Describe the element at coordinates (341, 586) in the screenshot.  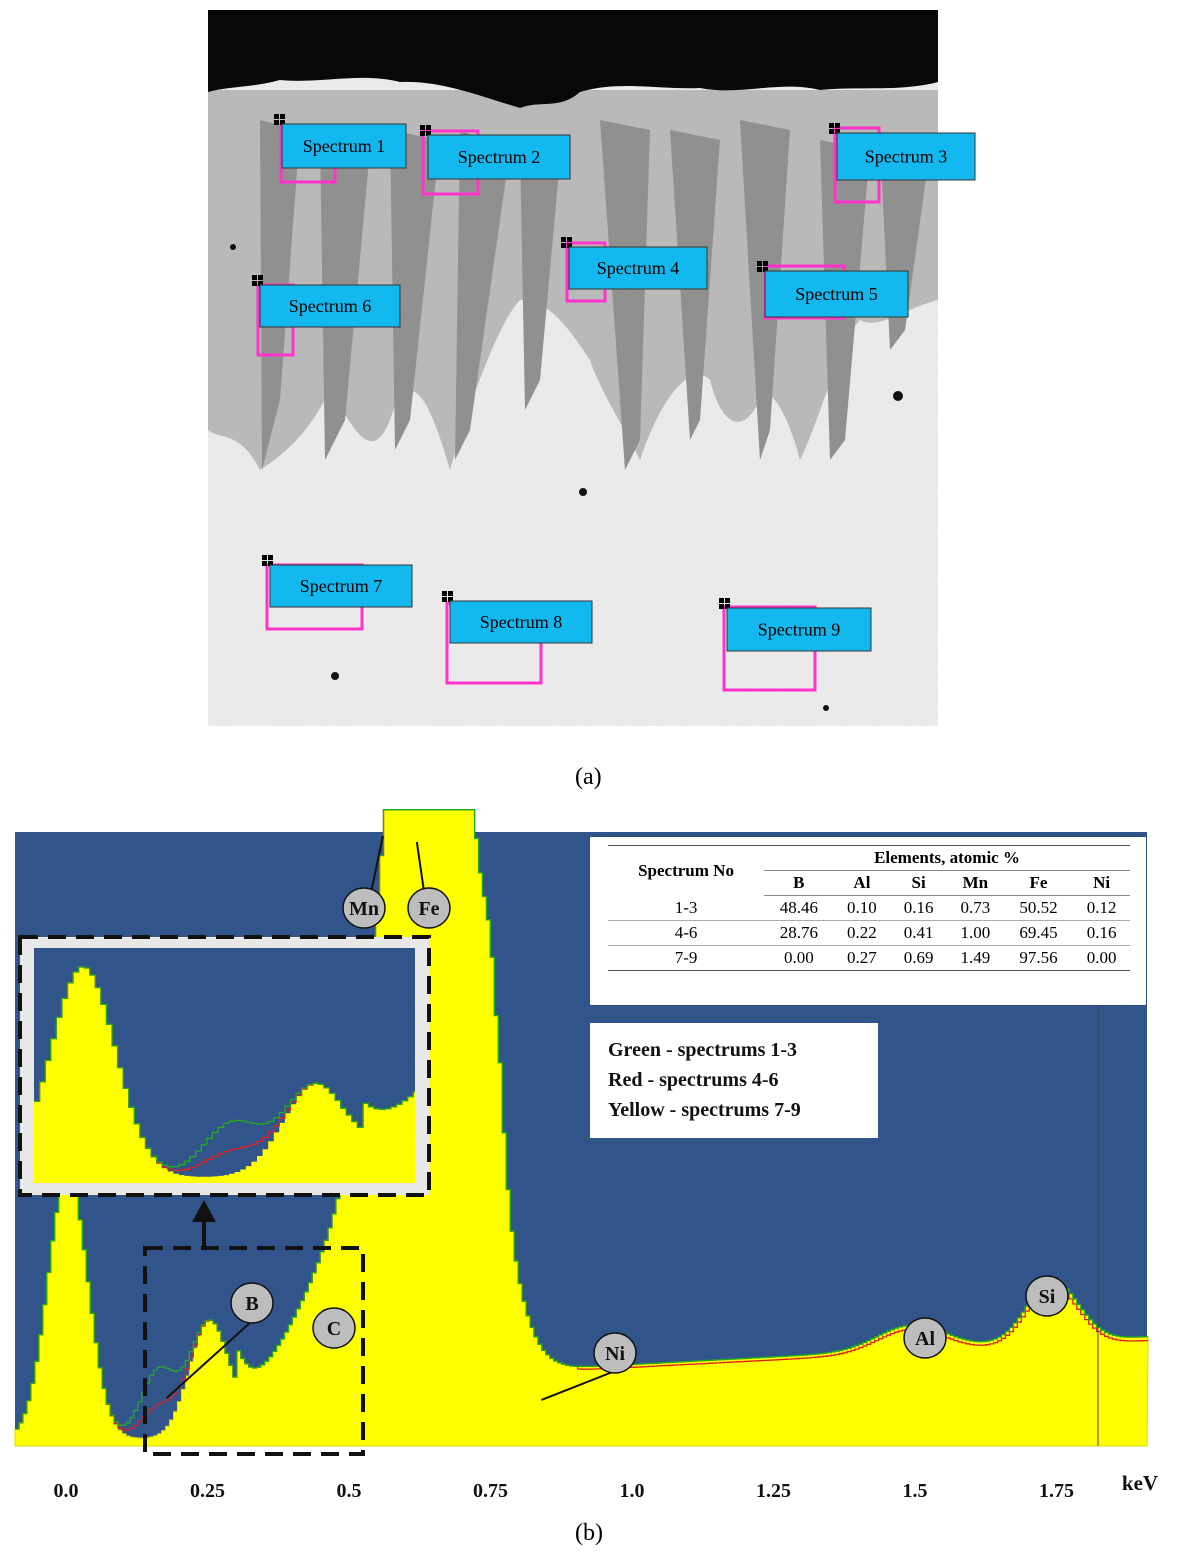
I see `spectrum-label: Spectrum 7` at that location.